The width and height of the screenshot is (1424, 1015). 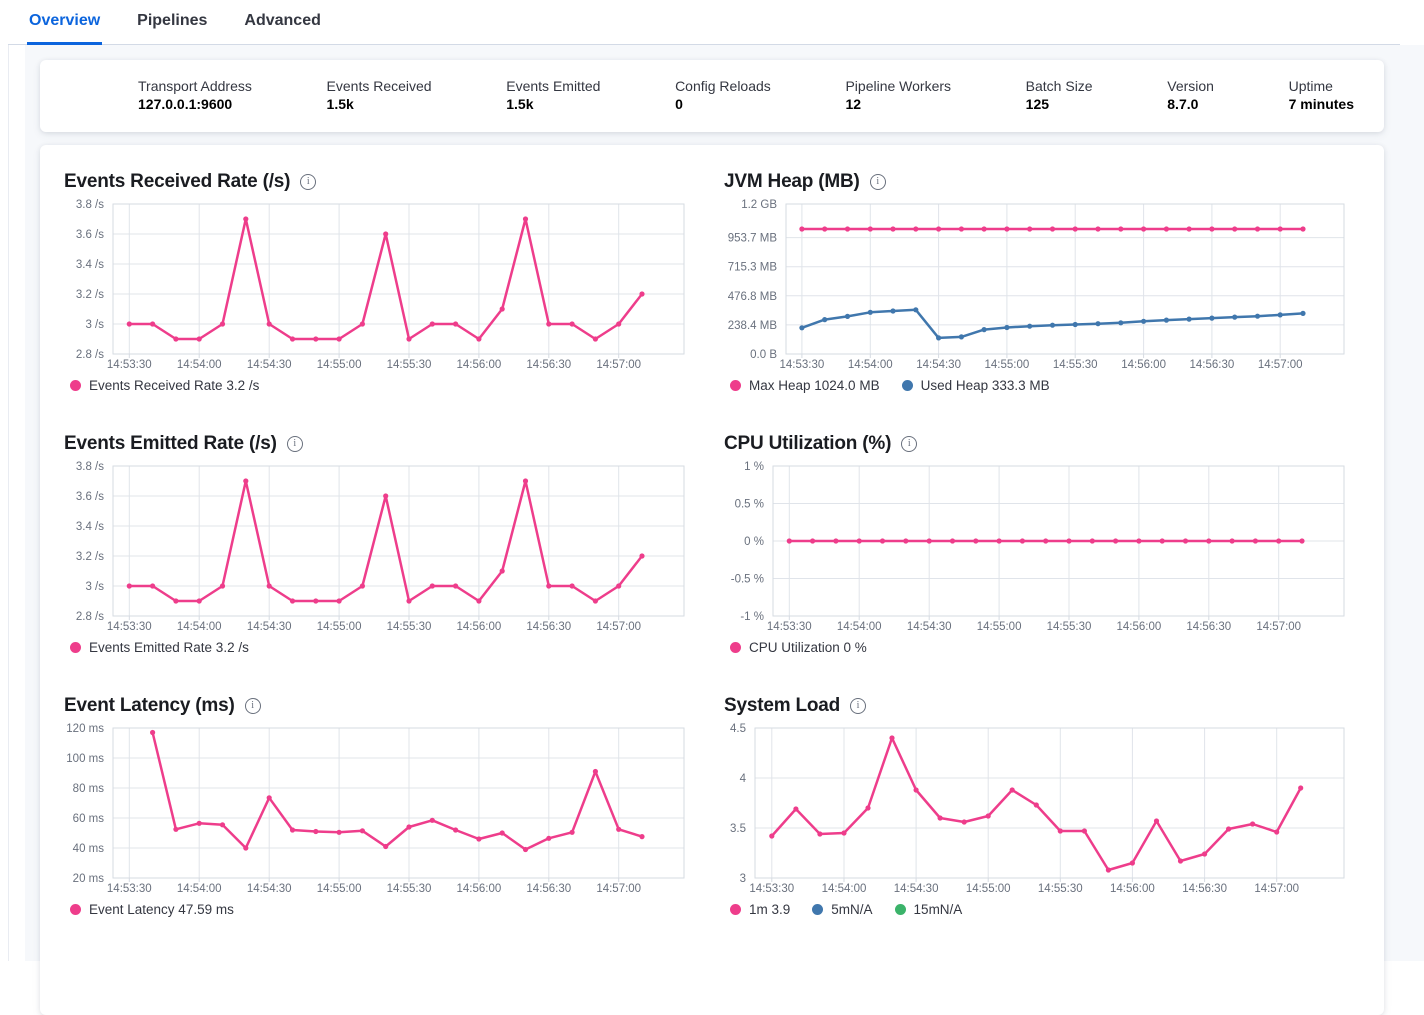 What do you see at coordinates (743, 879) in the screenshot?
I see `svg-text: 3` at bounding box center [743, 879].